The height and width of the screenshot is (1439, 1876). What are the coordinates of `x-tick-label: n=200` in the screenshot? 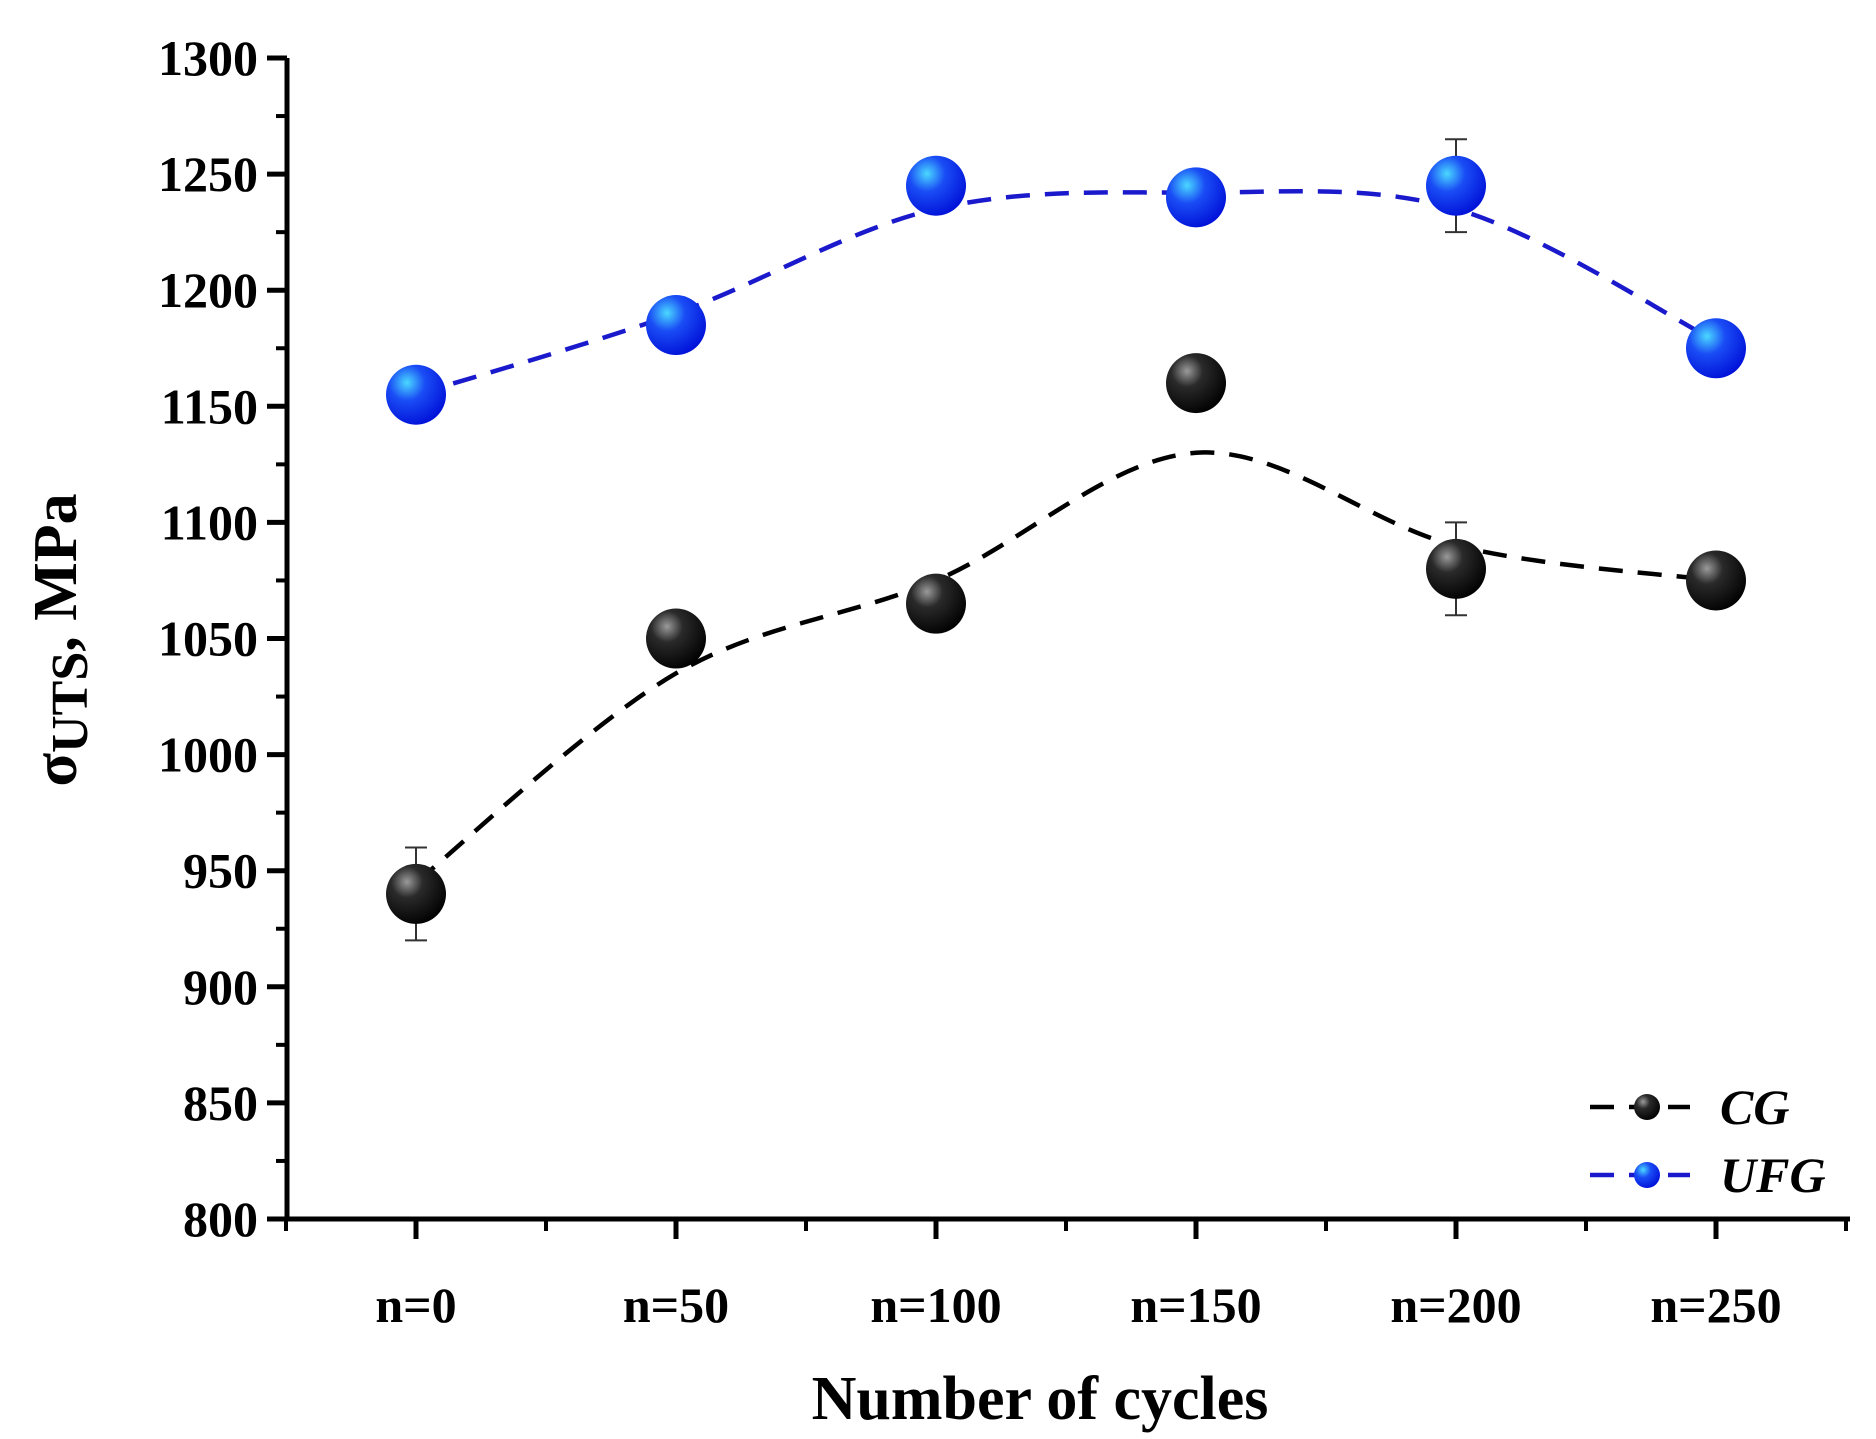 It's located at (1455, 1305).